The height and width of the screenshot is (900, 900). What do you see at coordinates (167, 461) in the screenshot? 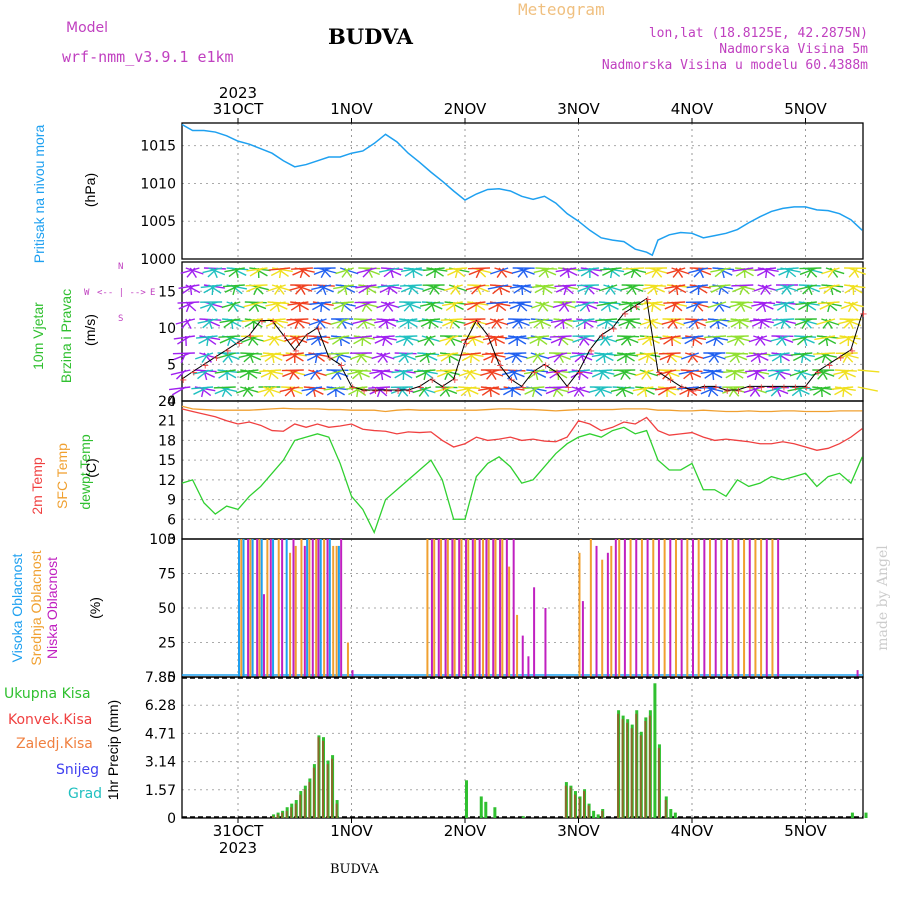
I see `y-tick-label: 15` at bounding box center [167, 461].